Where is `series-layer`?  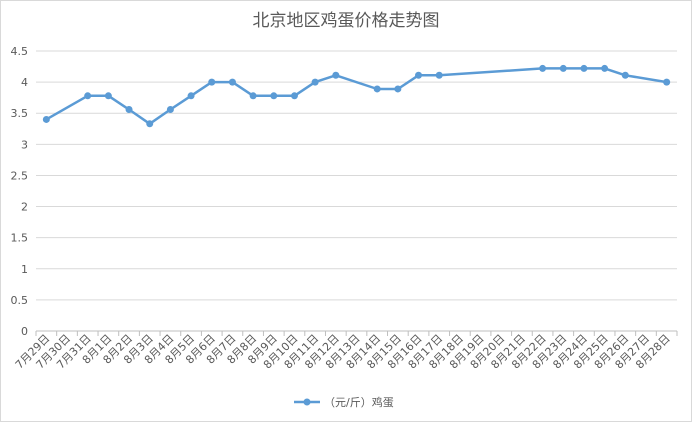
series-layer is located at coordinates (356, 96).